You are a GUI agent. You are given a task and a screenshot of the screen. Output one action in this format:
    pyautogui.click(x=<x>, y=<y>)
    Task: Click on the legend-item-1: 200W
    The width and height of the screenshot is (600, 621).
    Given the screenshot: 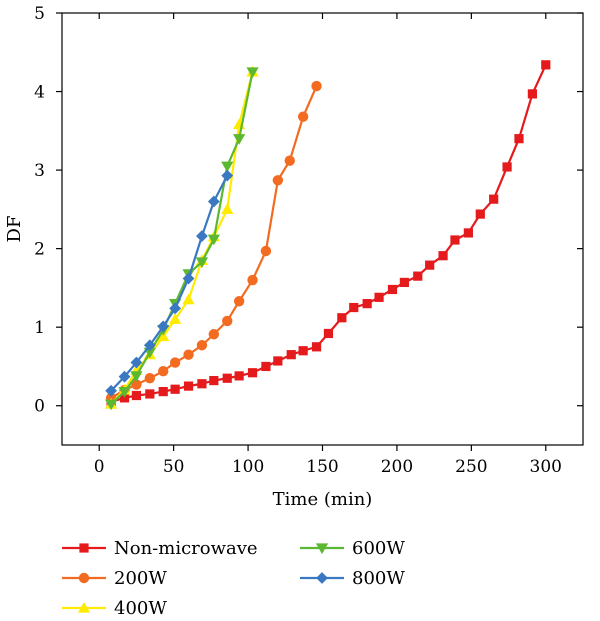 What is the action you would take?
    pyautogui.click(x=114, y=578)
    